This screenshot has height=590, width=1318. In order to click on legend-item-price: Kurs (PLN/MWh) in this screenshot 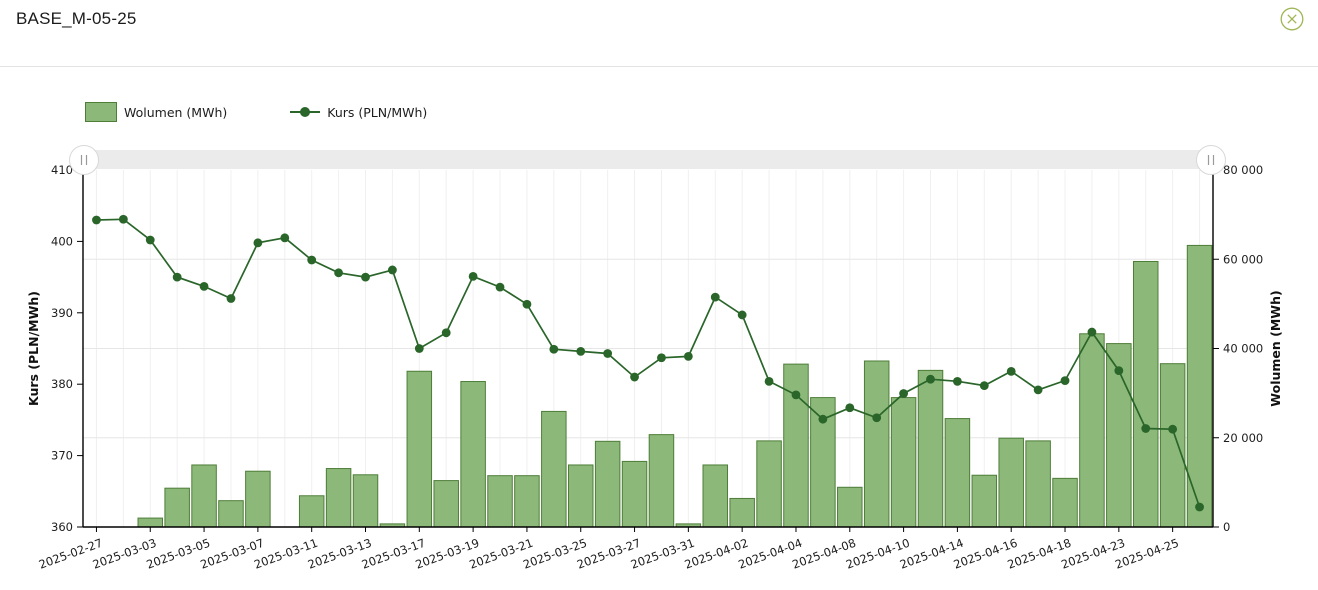, I will do `click(358, 112)`.